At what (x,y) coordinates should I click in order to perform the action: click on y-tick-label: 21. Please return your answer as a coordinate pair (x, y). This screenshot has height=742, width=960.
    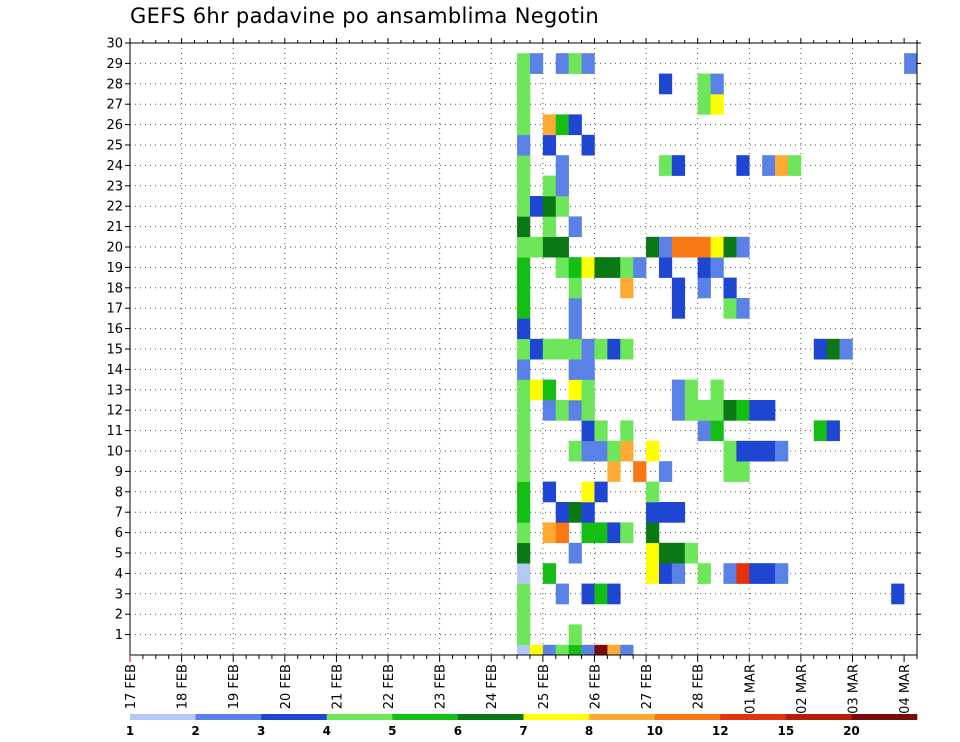
    Looking at the image, I should click on (114, 227).